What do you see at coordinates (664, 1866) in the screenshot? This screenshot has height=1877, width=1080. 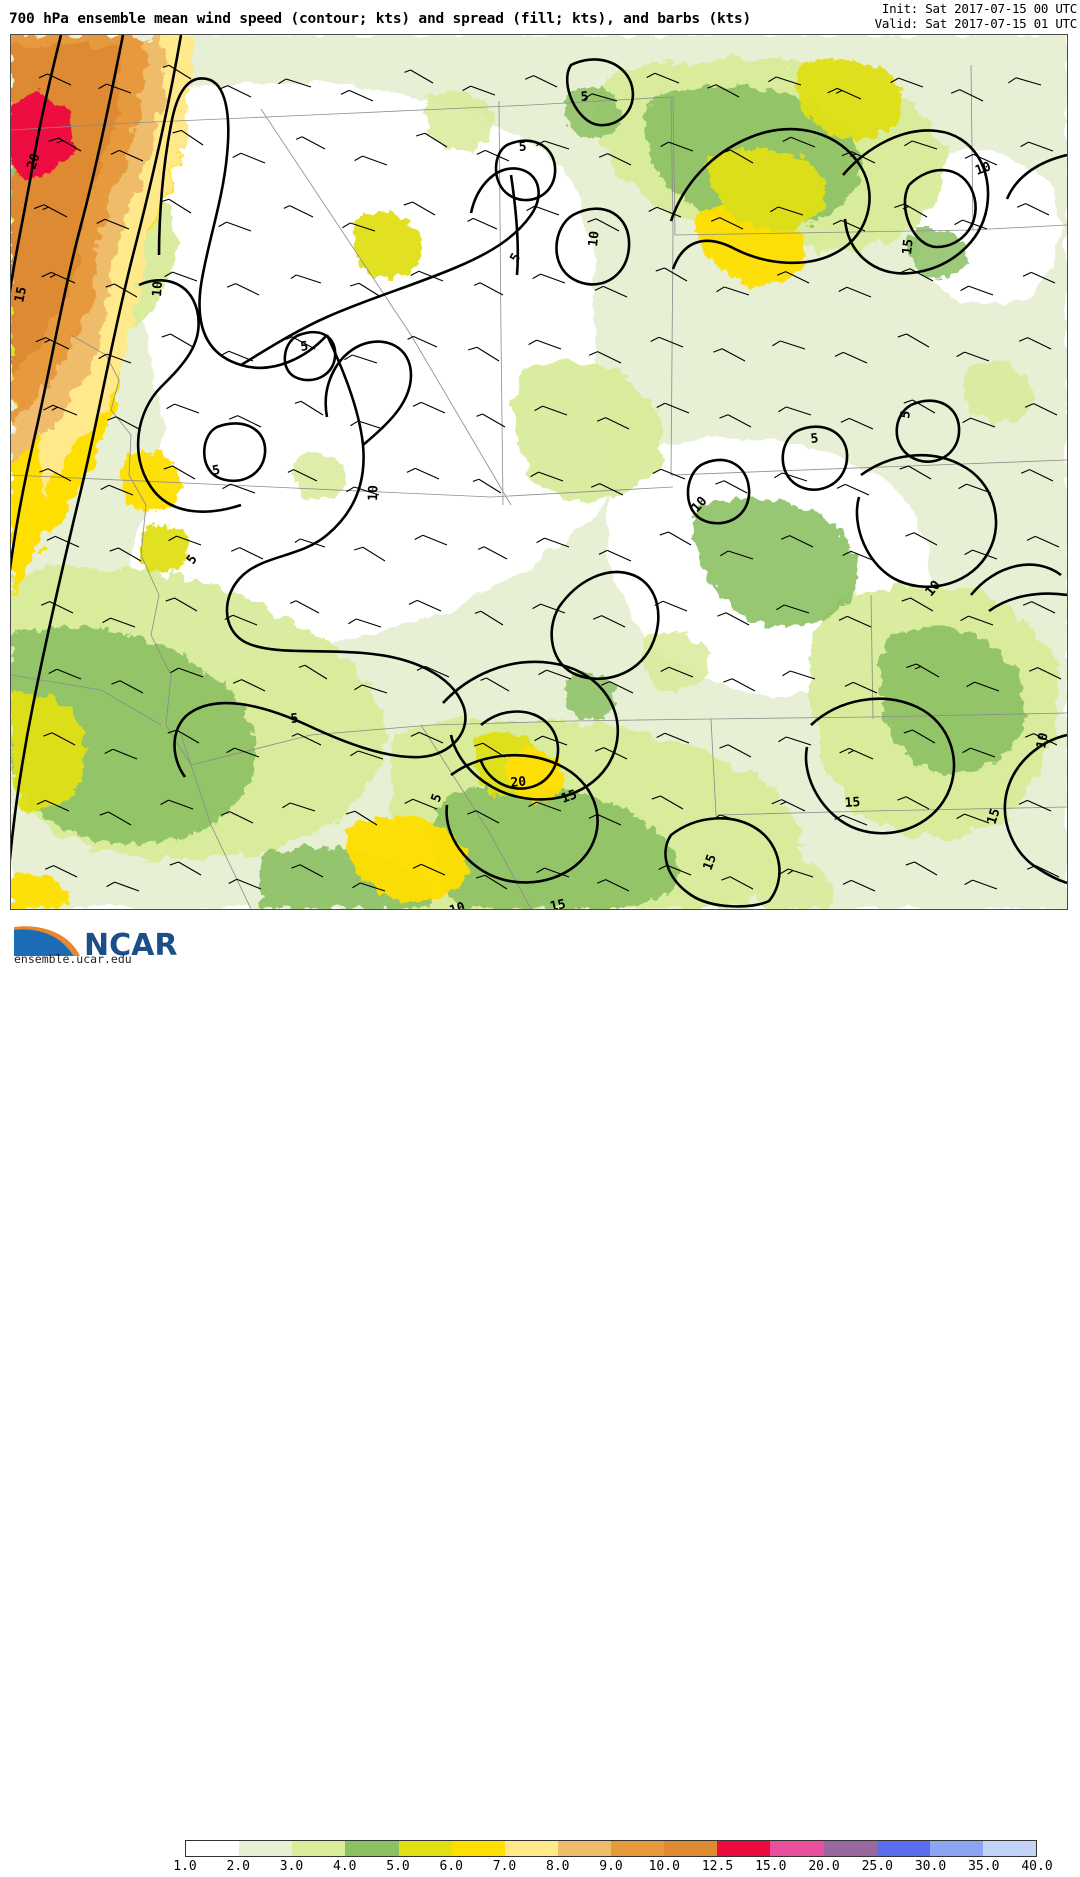 I see `colorbar-tick-label: 10.0` at bounding box center [664, 1866].